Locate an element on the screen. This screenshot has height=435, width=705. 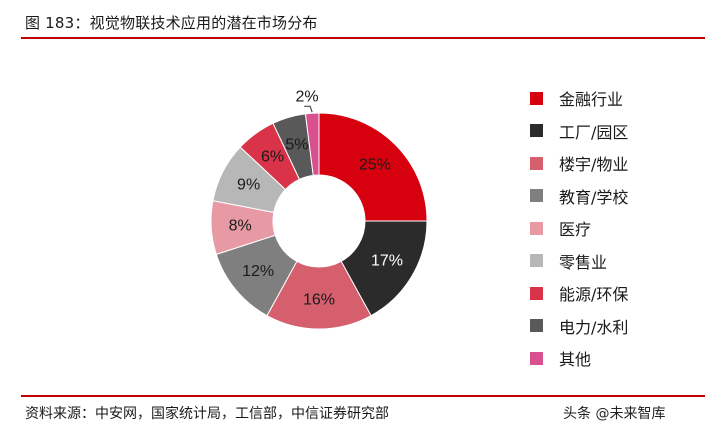
source-note: 资料来源：中安网，国家统计局，工信部，中信证券研究部 is located at coordinates (207, 414).